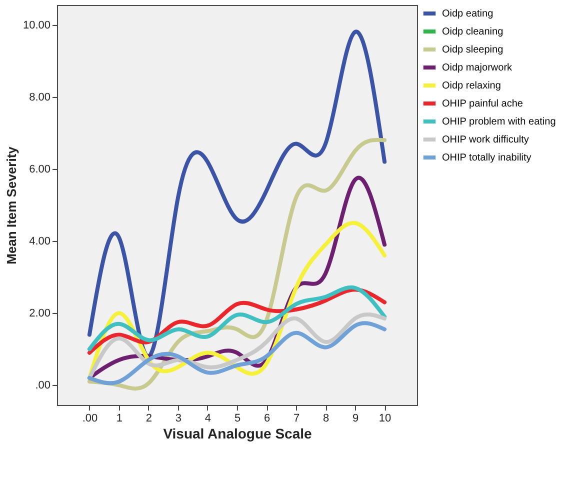  I want to click on legend-label: OHIP painful ache, so click(483, 104).